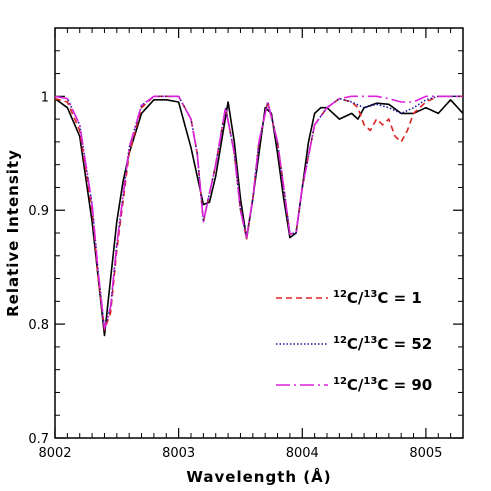 The height and width of the screenshot is (491, 491). Describe the element at coordinates (410, 344) in the screenshot. I see `legend-text-part: = 52` at that location.